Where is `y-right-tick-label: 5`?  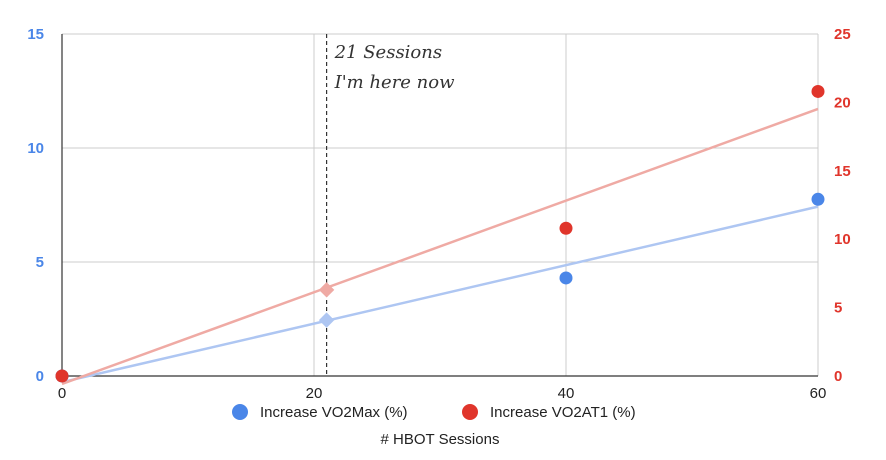
y-right-tick-label: 5 is located at coordinates (838, 308).